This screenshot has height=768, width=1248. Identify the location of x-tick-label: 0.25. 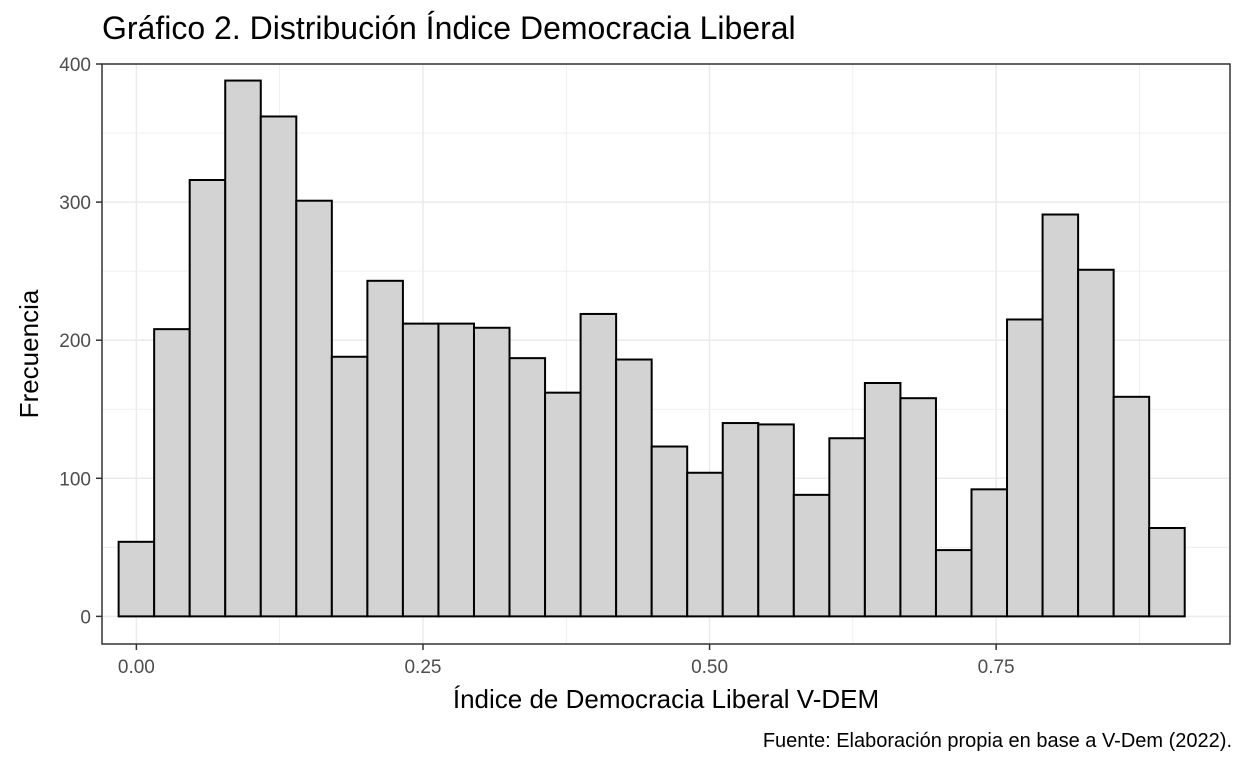
(422, 667).